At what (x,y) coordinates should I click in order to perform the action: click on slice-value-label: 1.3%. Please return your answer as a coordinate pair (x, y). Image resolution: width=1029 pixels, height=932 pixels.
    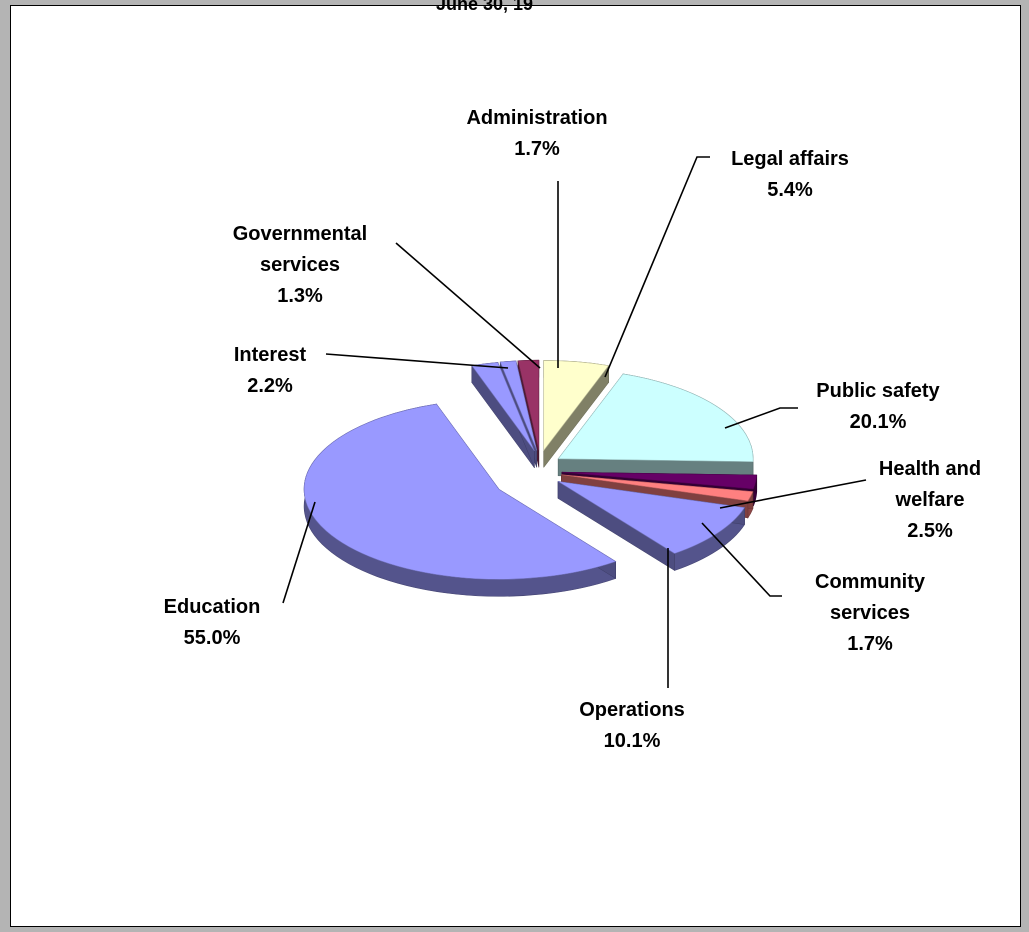
    Looking at the image, I should click on (300, 296).